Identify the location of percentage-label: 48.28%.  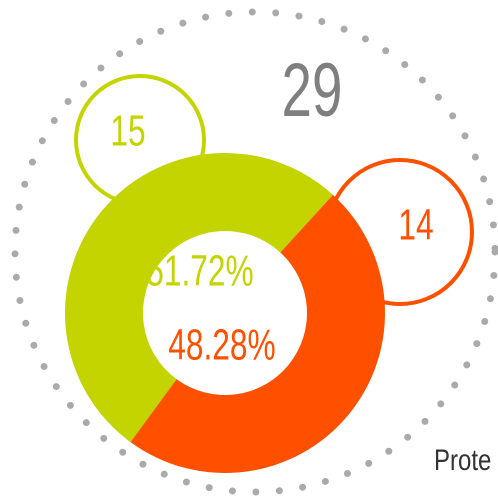
(221, 345).